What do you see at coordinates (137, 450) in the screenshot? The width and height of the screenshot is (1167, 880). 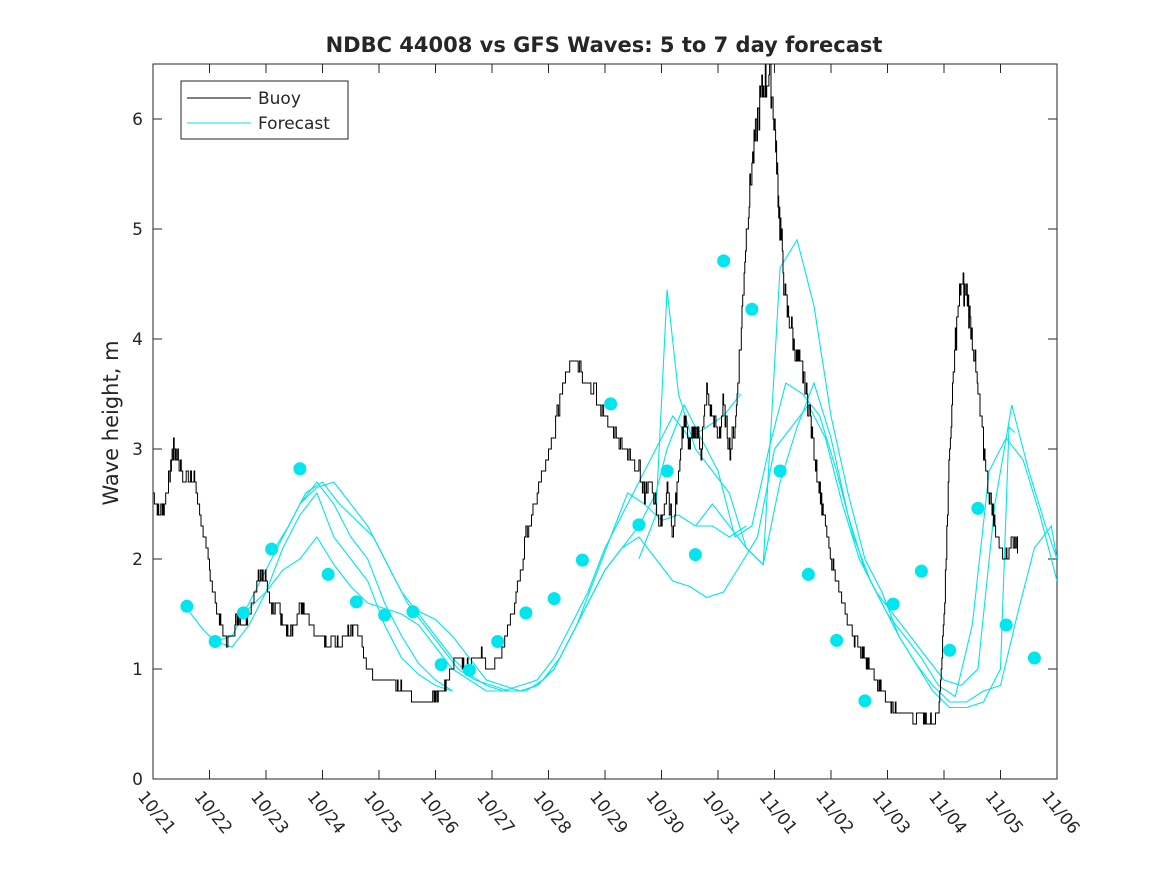 I see `y-tick-label: 3` at bounding box center [137, 450].